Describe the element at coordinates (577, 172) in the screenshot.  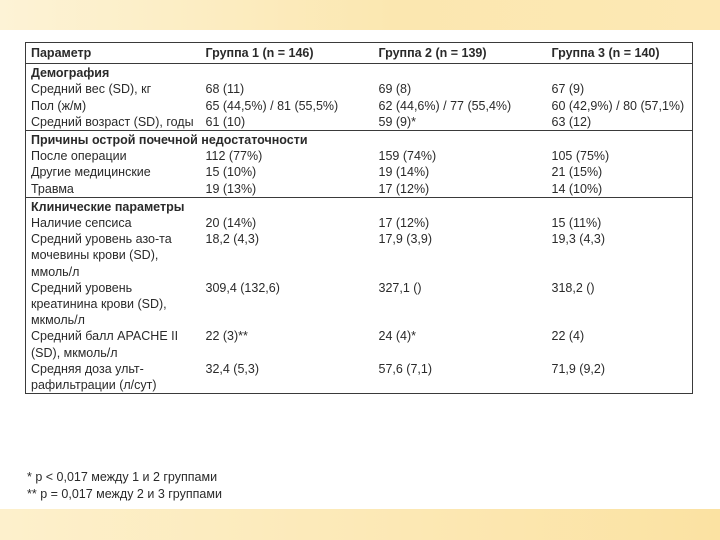
I see `row-group-3: 21 (15%)` at that location.